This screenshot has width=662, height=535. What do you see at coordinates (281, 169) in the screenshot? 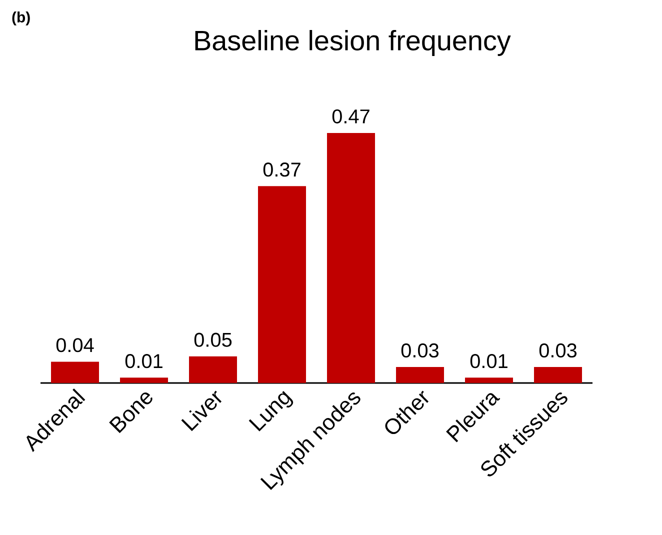
I see `data-label: 0.37` at bounding box center [281, 169].